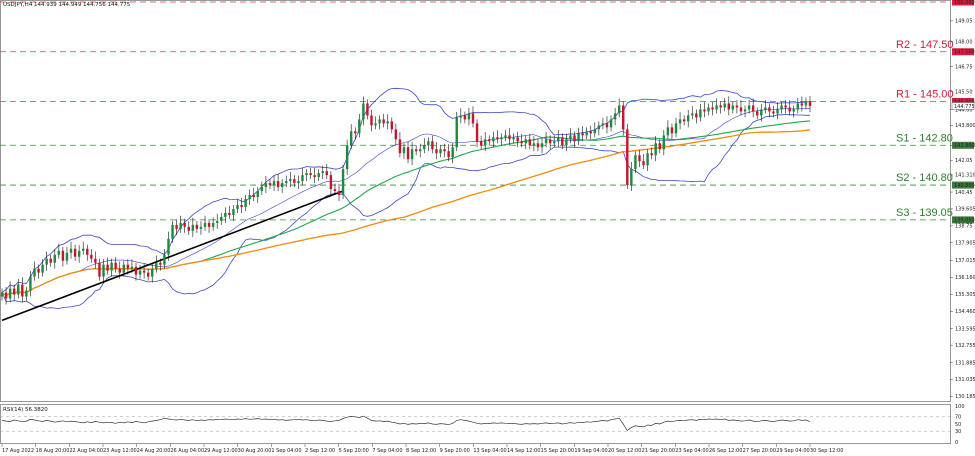 The width and height of the screenshot is (975, 456). I want to click on y-tick-label-2: 148.00, so click(964, 43).